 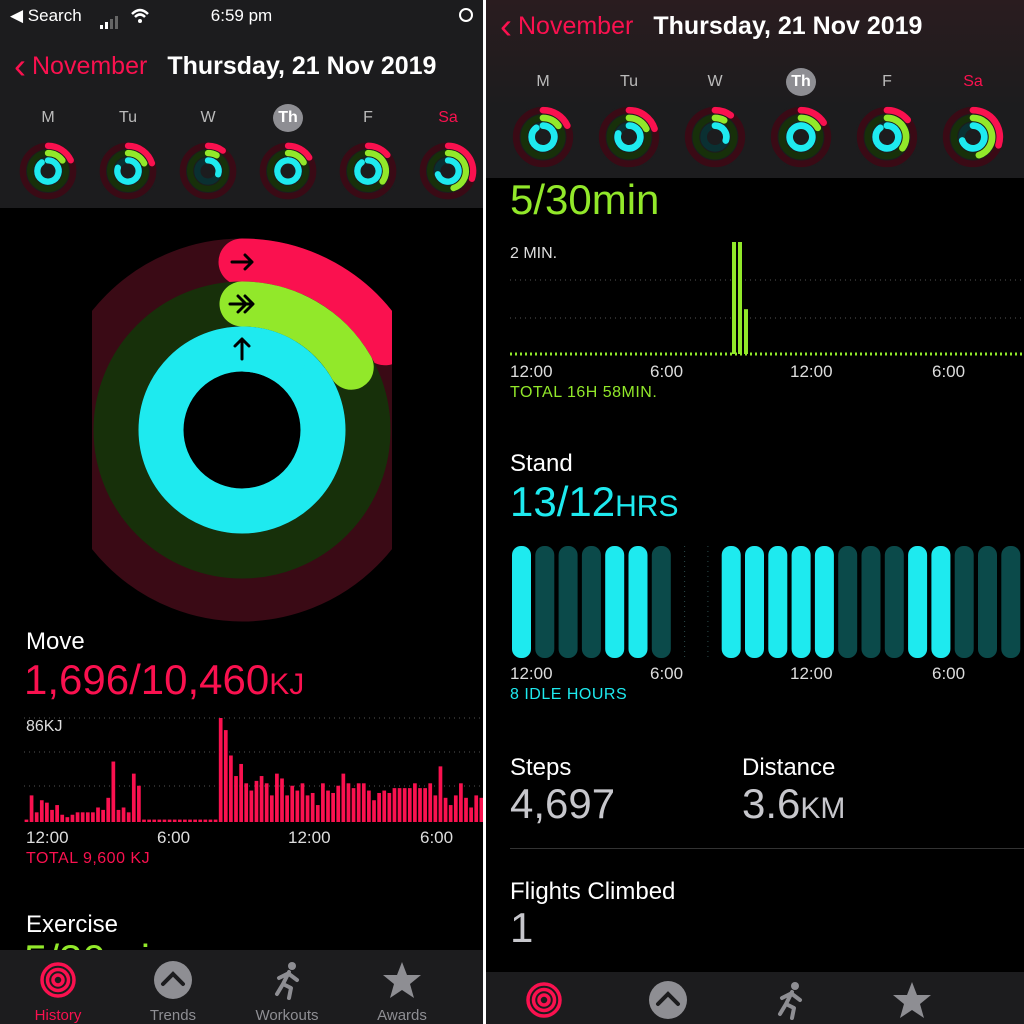 I want to click on move-chart, so click(x=253, y=769).